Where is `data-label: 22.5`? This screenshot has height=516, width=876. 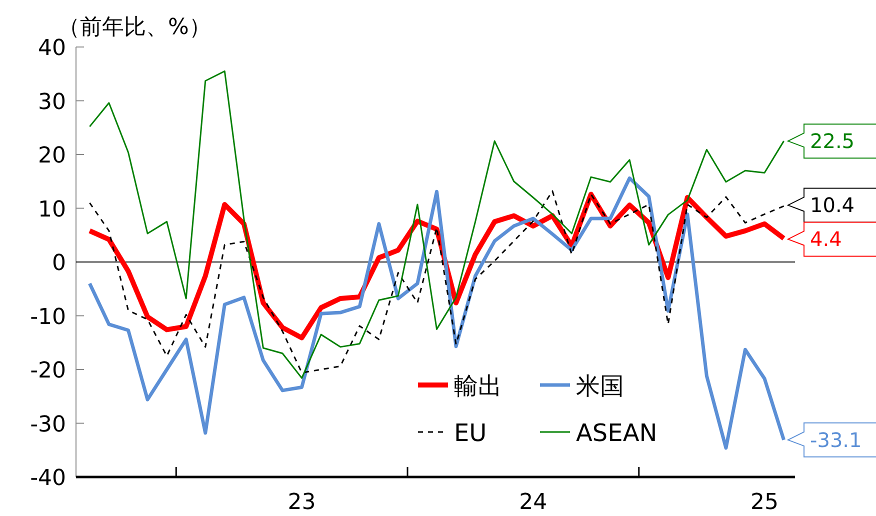 data-label: 22.5 is located at coordinates (832, 141).